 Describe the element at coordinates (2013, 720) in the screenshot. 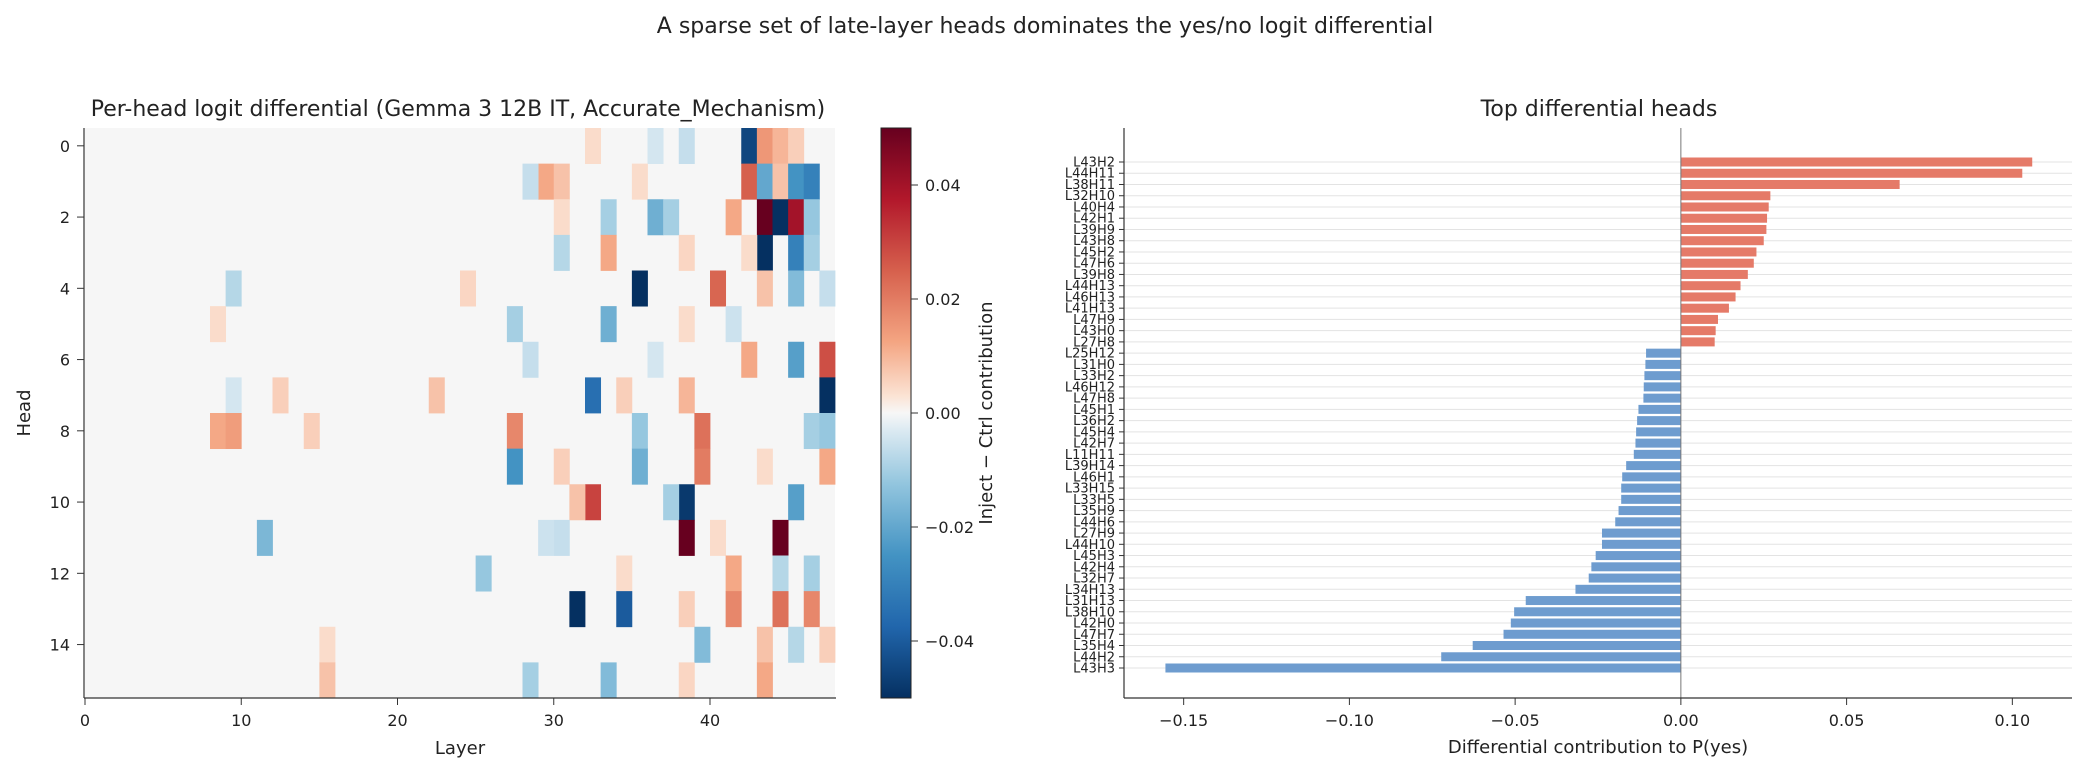

I see `bar-x-tick-label: 0.10` at that location.